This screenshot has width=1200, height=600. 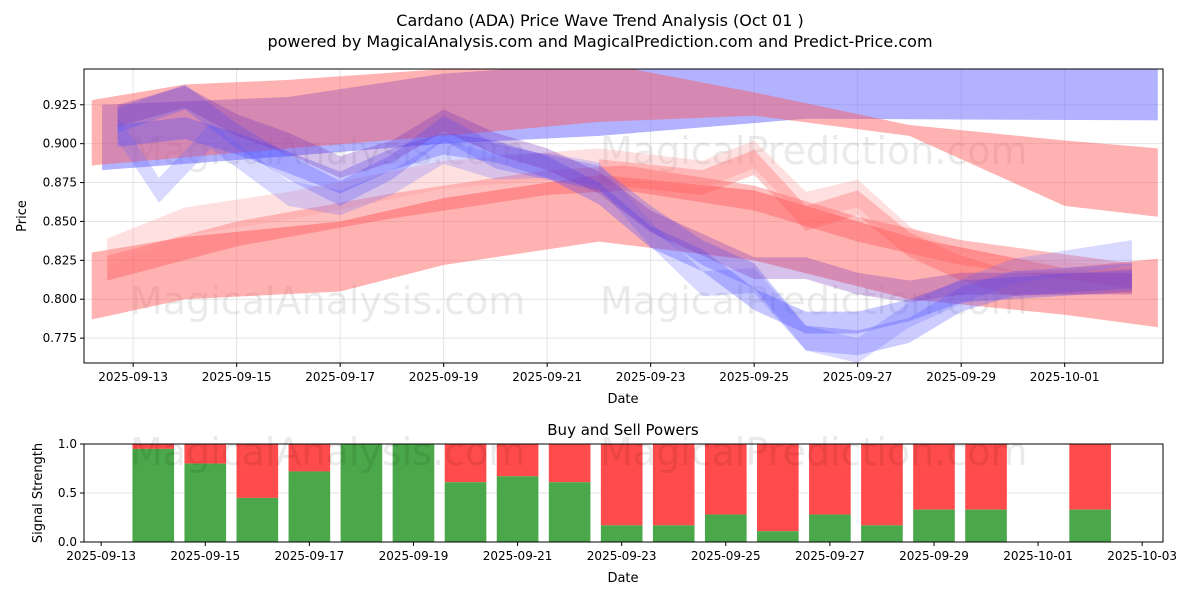 I want to click on y-tick-label: 0.775, so click(x=60, y=338).